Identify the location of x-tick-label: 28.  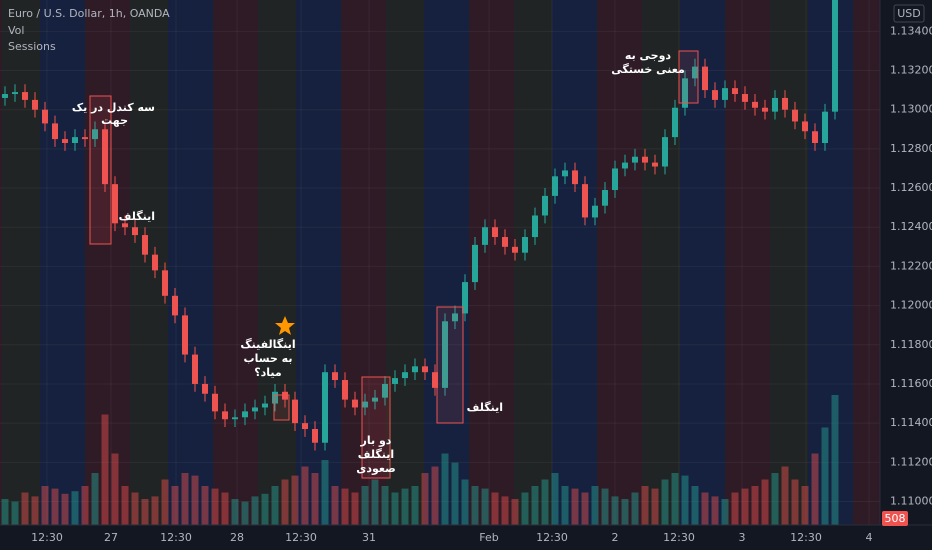
(237, 537).